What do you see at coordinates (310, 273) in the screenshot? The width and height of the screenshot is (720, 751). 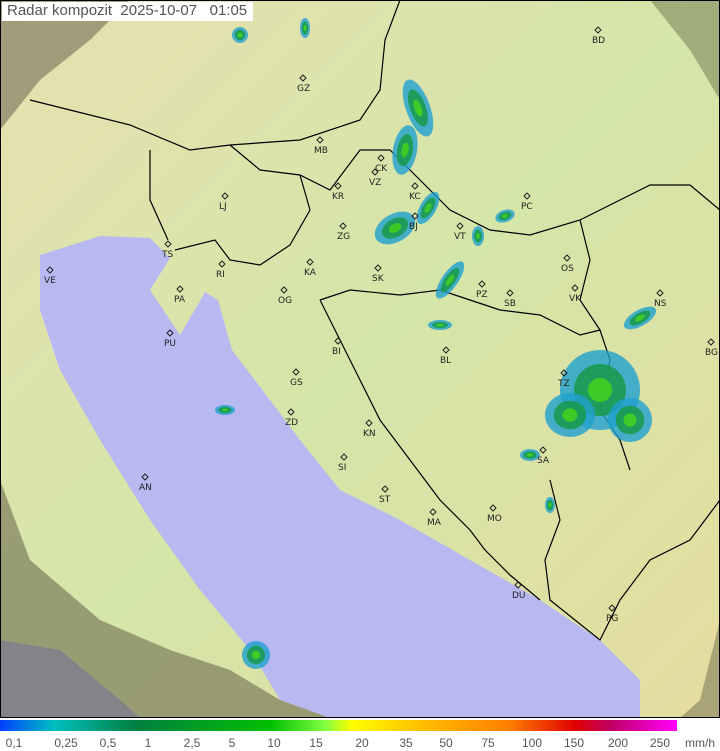 I see `city-label: KA` at bounding box center [310, 273].